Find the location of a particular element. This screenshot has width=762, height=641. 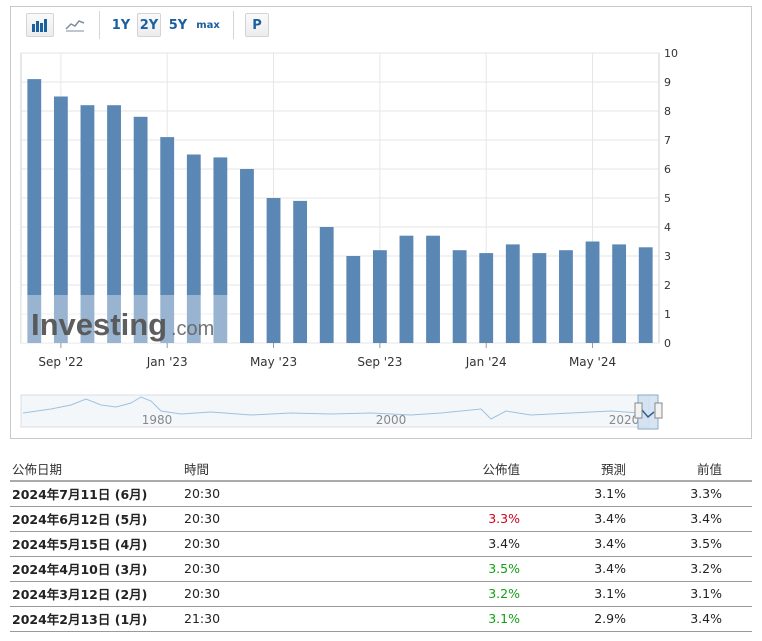

row-forecast: 2.9% is located at coordinates (575, 619).